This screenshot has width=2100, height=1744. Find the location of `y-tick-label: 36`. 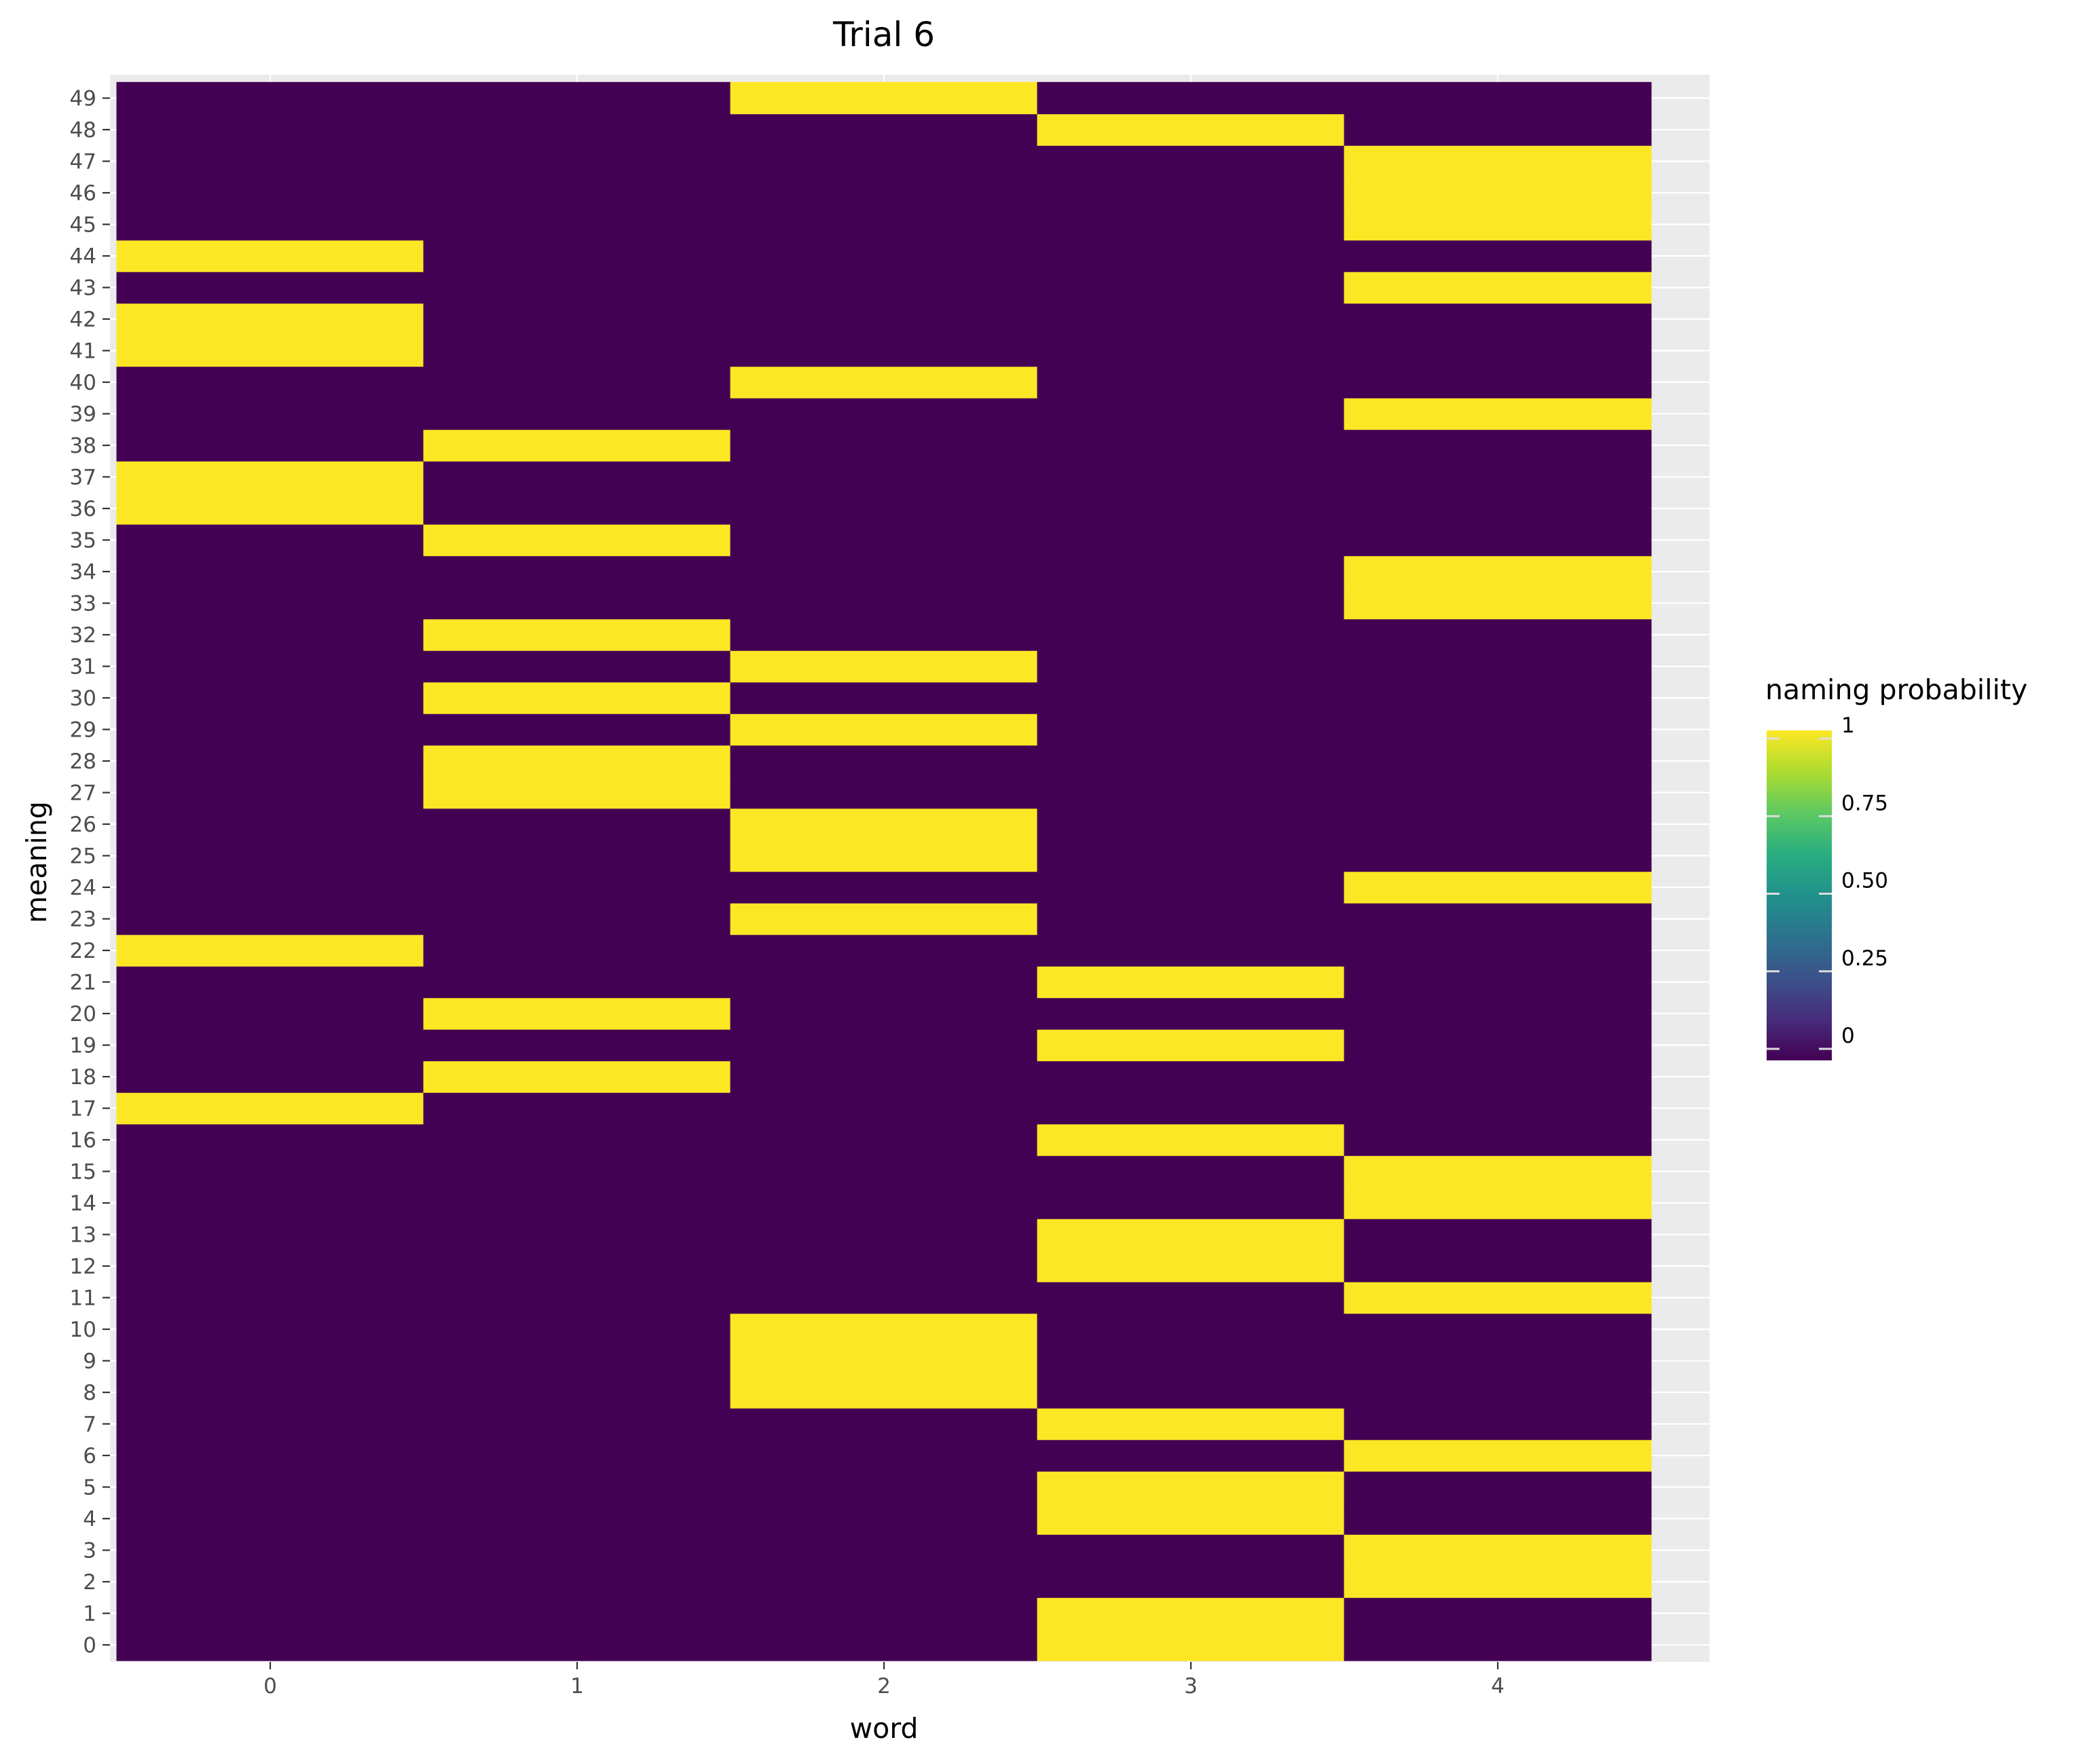

y-tick-label: 36 is located at coordinates (83, 509).